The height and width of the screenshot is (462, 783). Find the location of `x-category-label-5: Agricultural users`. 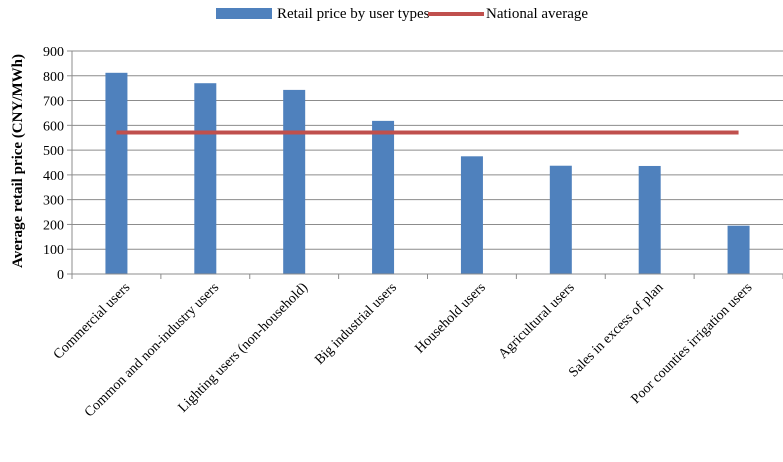

x-category-label-5: Agricultural users is located at coordinates (537, 321).